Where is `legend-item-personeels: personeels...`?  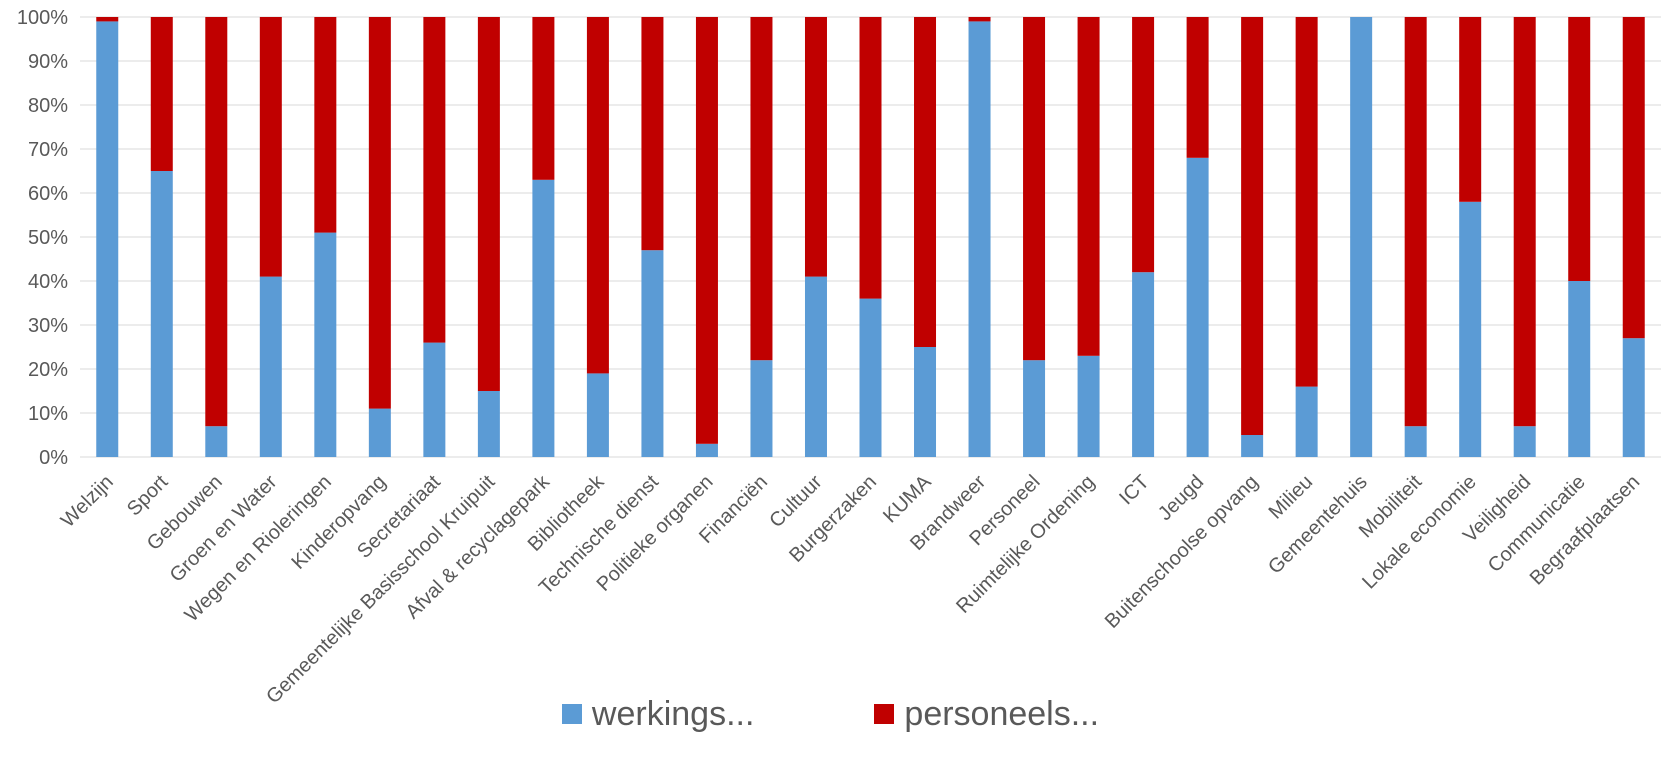
legend-item-personeels: personeels... is located at coordinates (986, 714).